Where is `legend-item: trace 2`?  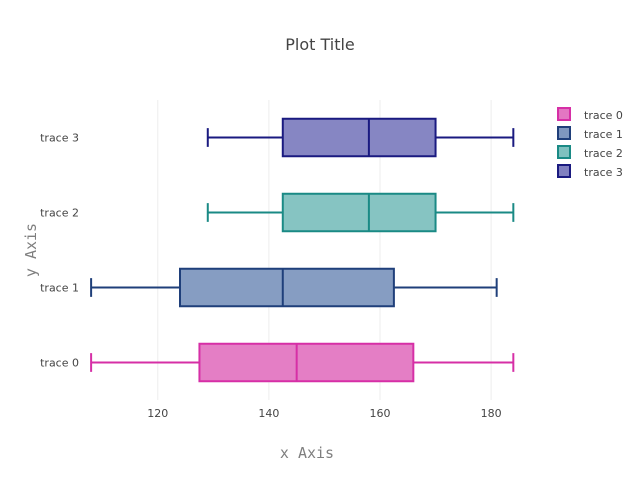 legend-item: trace 2 is located at coordinates (590, 152).